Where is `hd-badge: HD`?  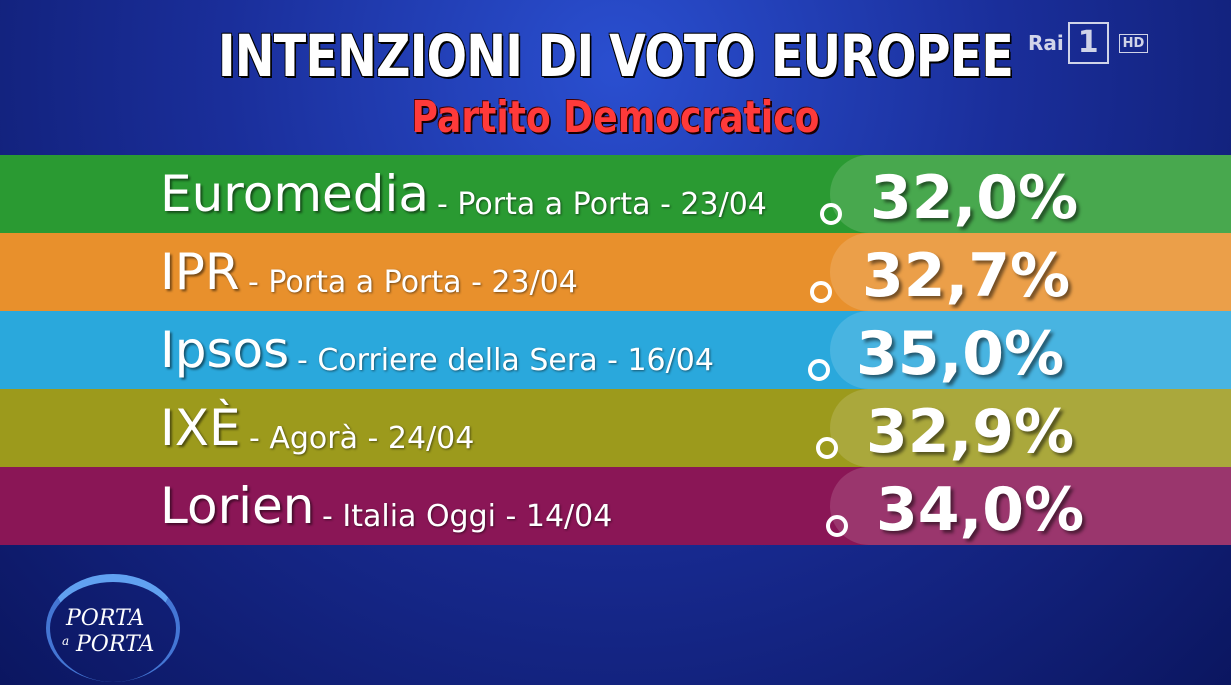
hd-badge: HD is located at coordinates (1133, 43).